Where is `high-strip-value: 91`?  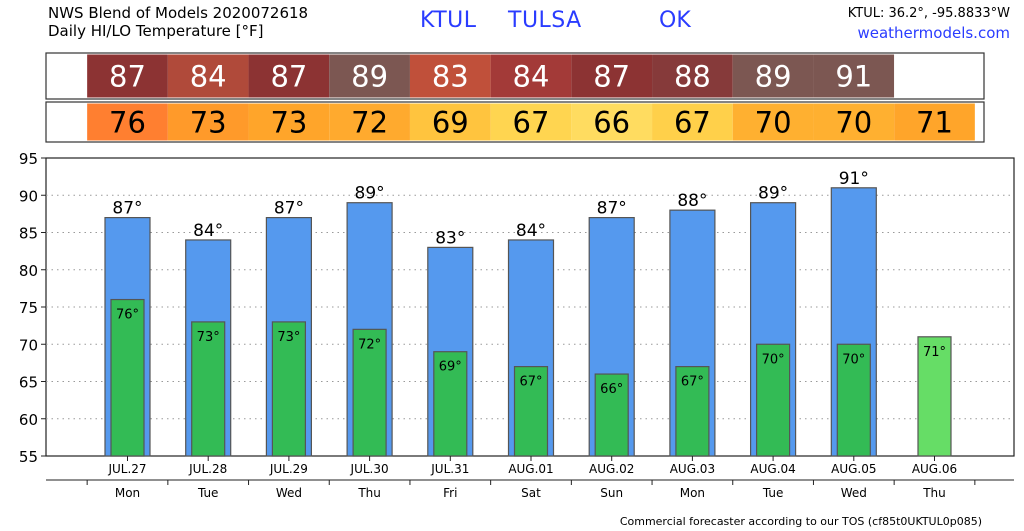
high-strip-value: 91 is located at coordinates (853, 76).